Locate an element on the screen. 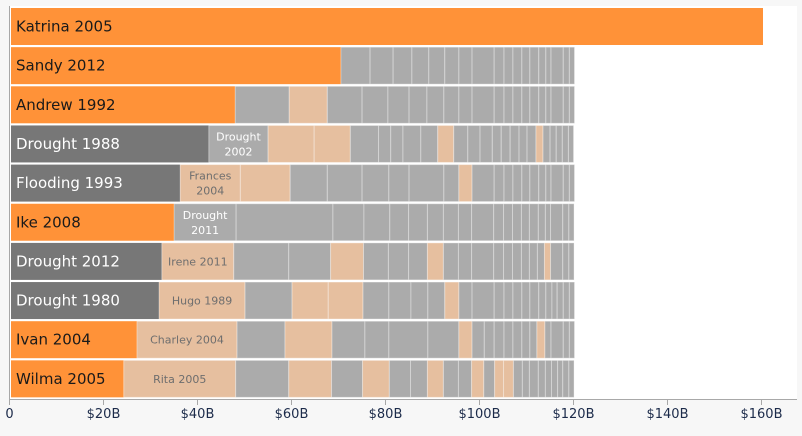 The height and width of the screenshot is (436, 802). bar-row: Drought 1988 Drought 2002 is located at coordinates (293, 143).